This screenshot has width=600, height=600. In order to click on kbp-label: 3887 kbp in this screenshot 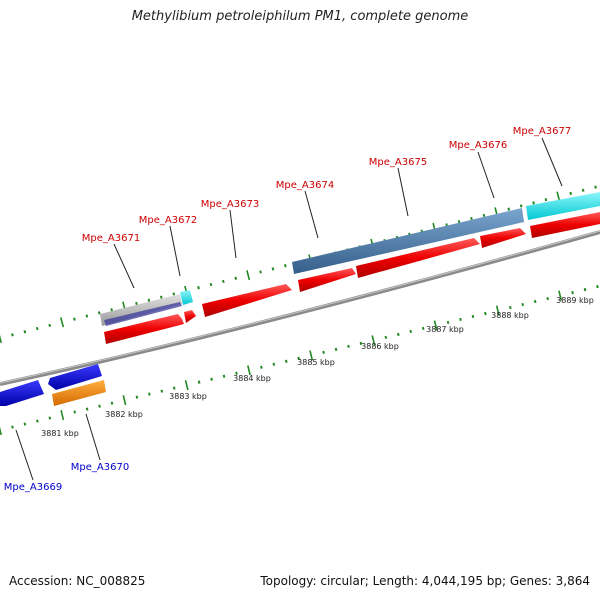, I will do `click(445, 329)`.